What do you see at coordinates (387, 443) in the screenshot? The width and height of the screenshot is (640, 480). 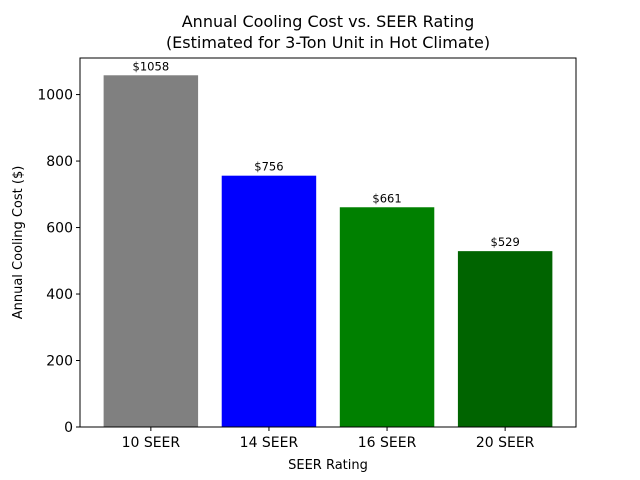 I see `x-tick-label-16-seer: 16 SEER` at bounding box center [387, 443].